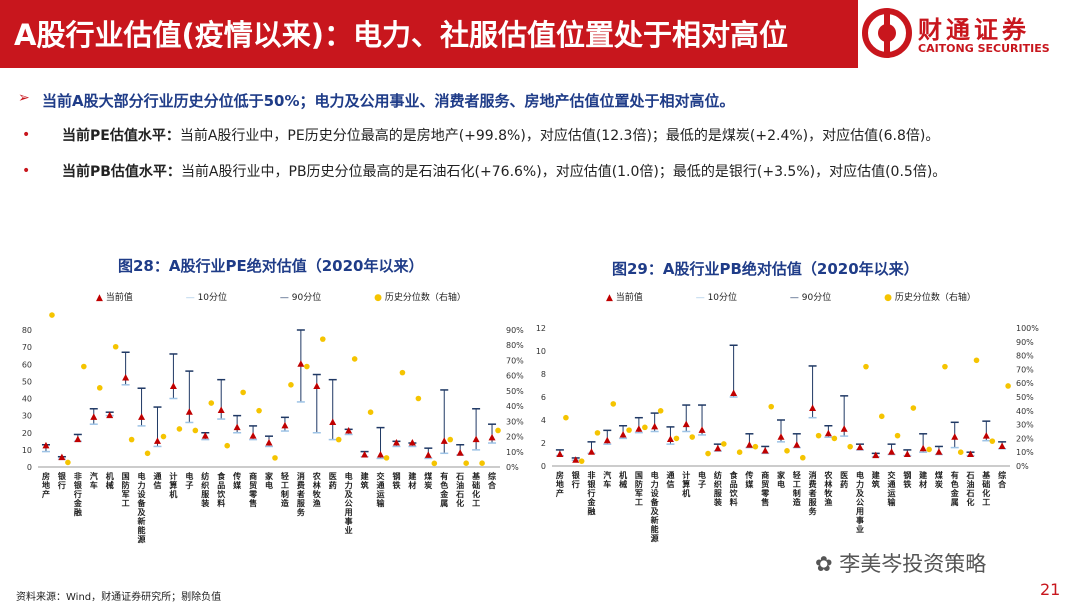 This screenshot has height=608, width=1080. I want to click on legend-pct: 历史分位数（右轴）, so click(425, 298).